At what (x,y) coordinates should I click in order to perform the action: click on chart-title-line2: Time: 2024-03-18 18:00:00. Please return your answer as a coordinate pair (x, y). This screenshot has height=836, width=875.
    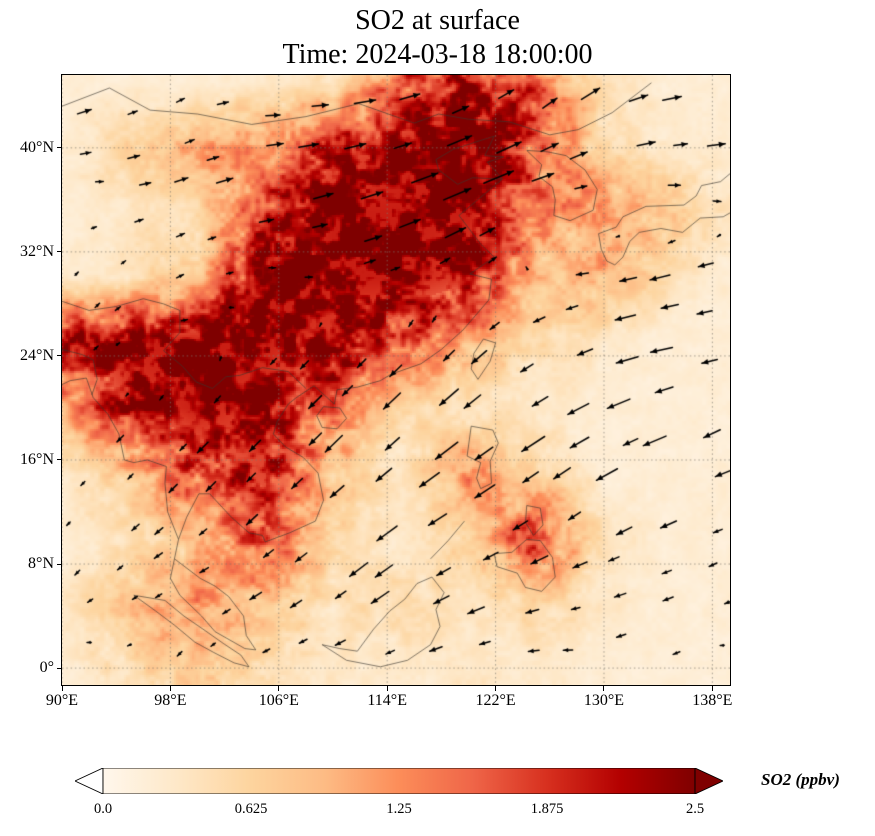
    Looking at the image, I should click on (437, 54).